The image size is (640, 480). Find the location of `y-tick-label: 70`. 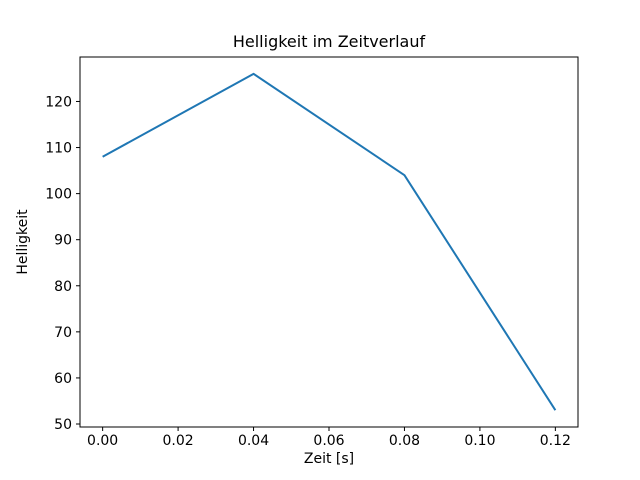

y-tick-label: 70 is located at coordinates (63, 333).